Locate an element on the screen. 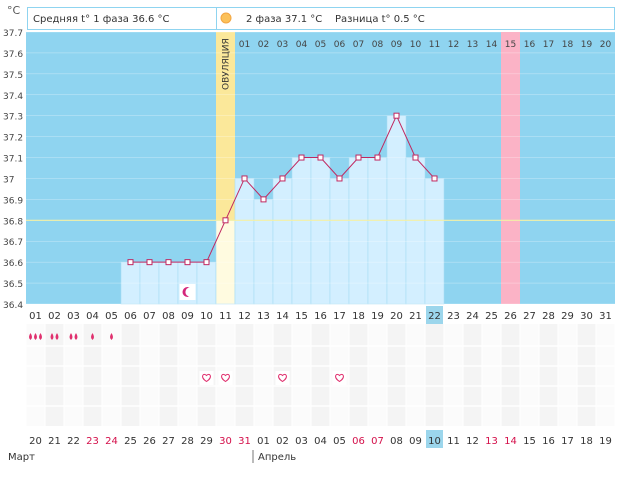 The width and height of the screenshot is (627, 477). cycle-day-label: 28 is located at coordinates (548, 316).